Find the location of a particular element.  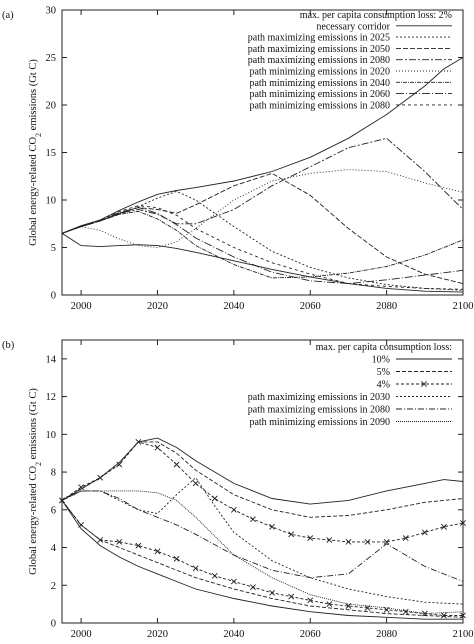

series-line-path-minimizing-emissions-in-2060 is located at coordinates (262, 246).